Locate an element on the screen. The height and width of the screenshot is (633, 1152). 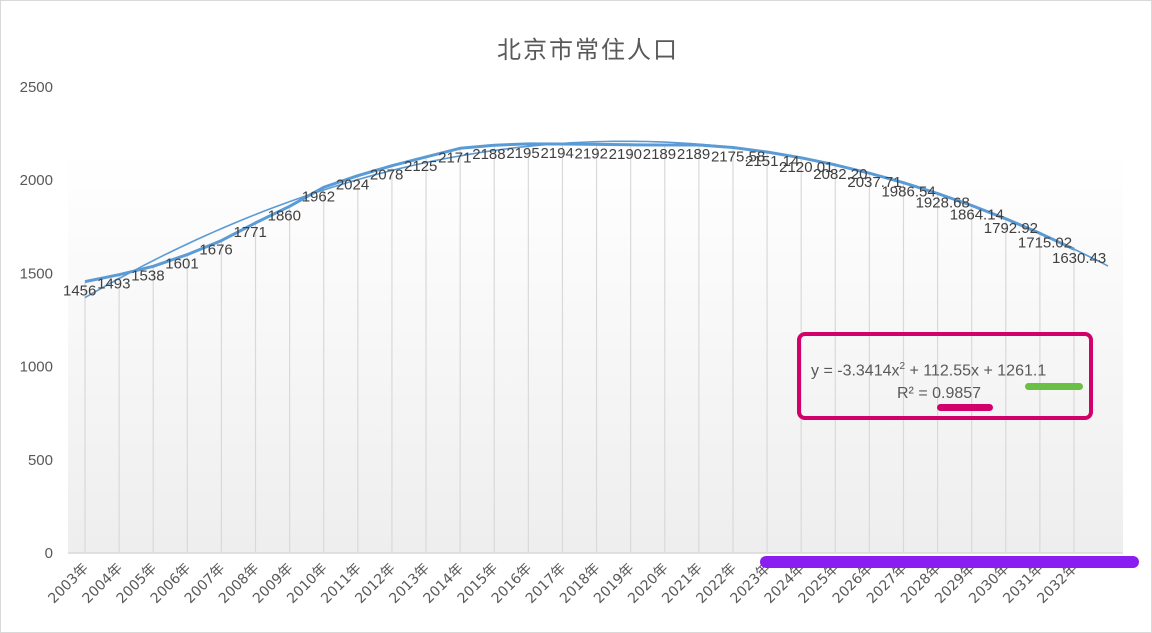
data-label: 1493 is located at coordinates (113, 284).